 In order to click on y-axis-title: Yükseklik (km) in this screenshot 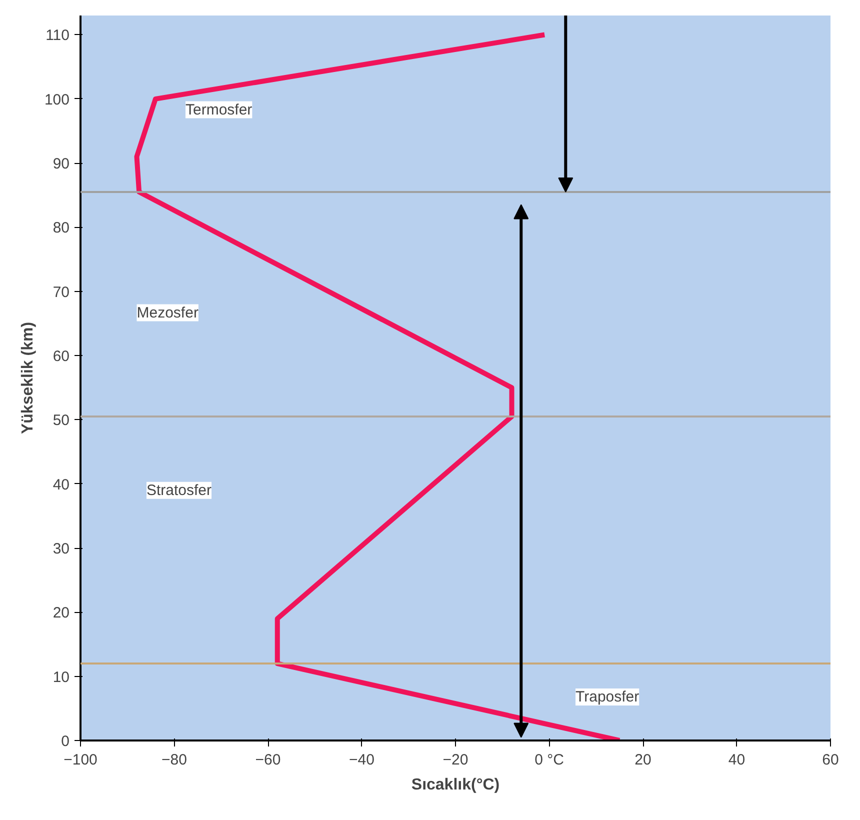, I will do `click(27, 378)`.